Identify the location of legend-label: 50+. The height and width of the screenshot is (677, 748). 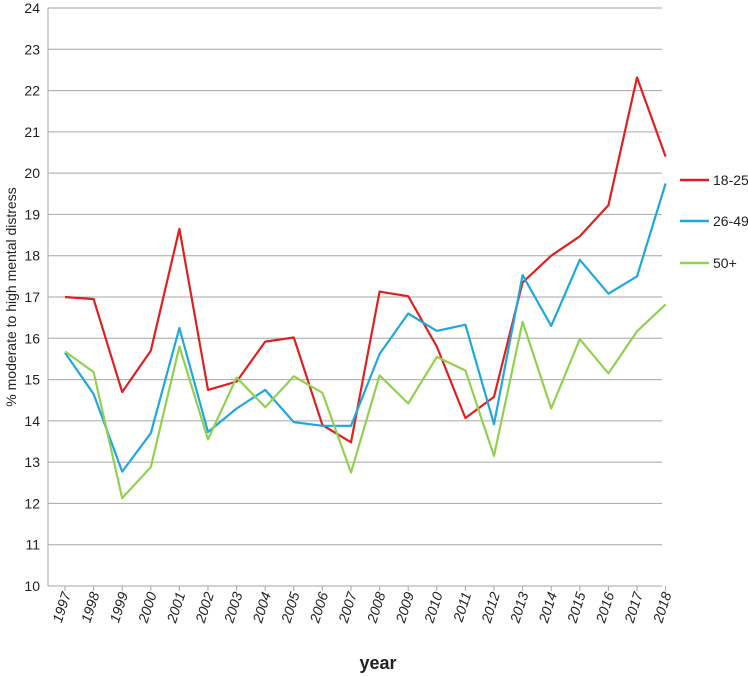
(725, 263).